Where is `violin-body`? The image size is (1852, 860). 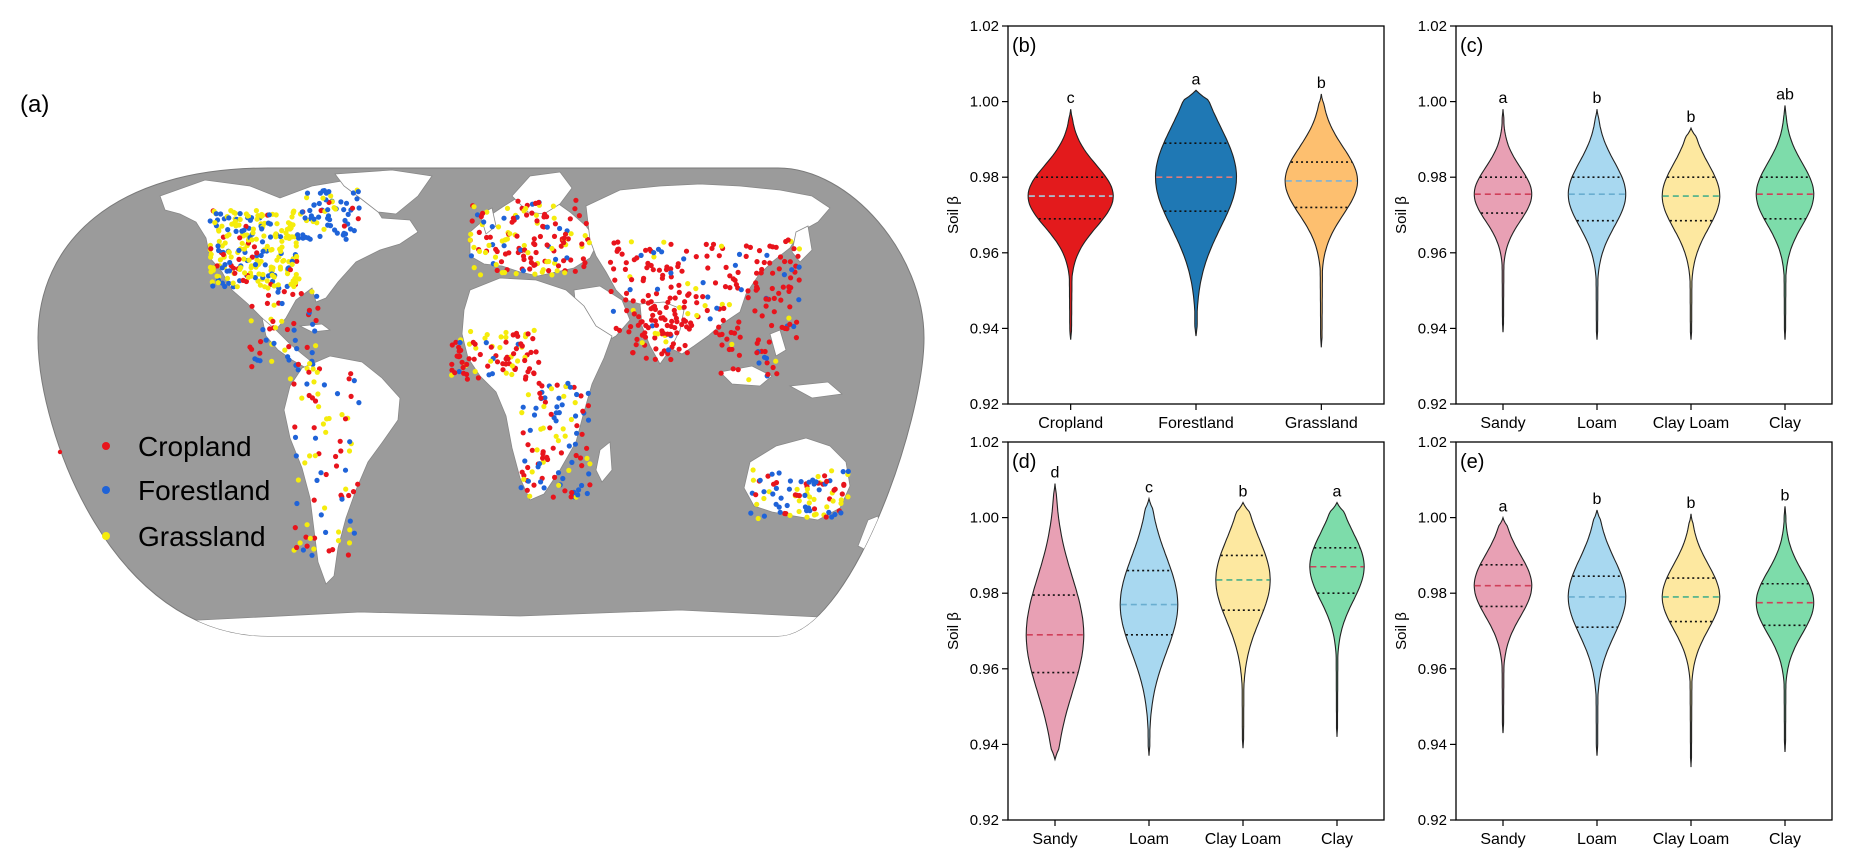
violin-body is located at coordinates (1149, 626).